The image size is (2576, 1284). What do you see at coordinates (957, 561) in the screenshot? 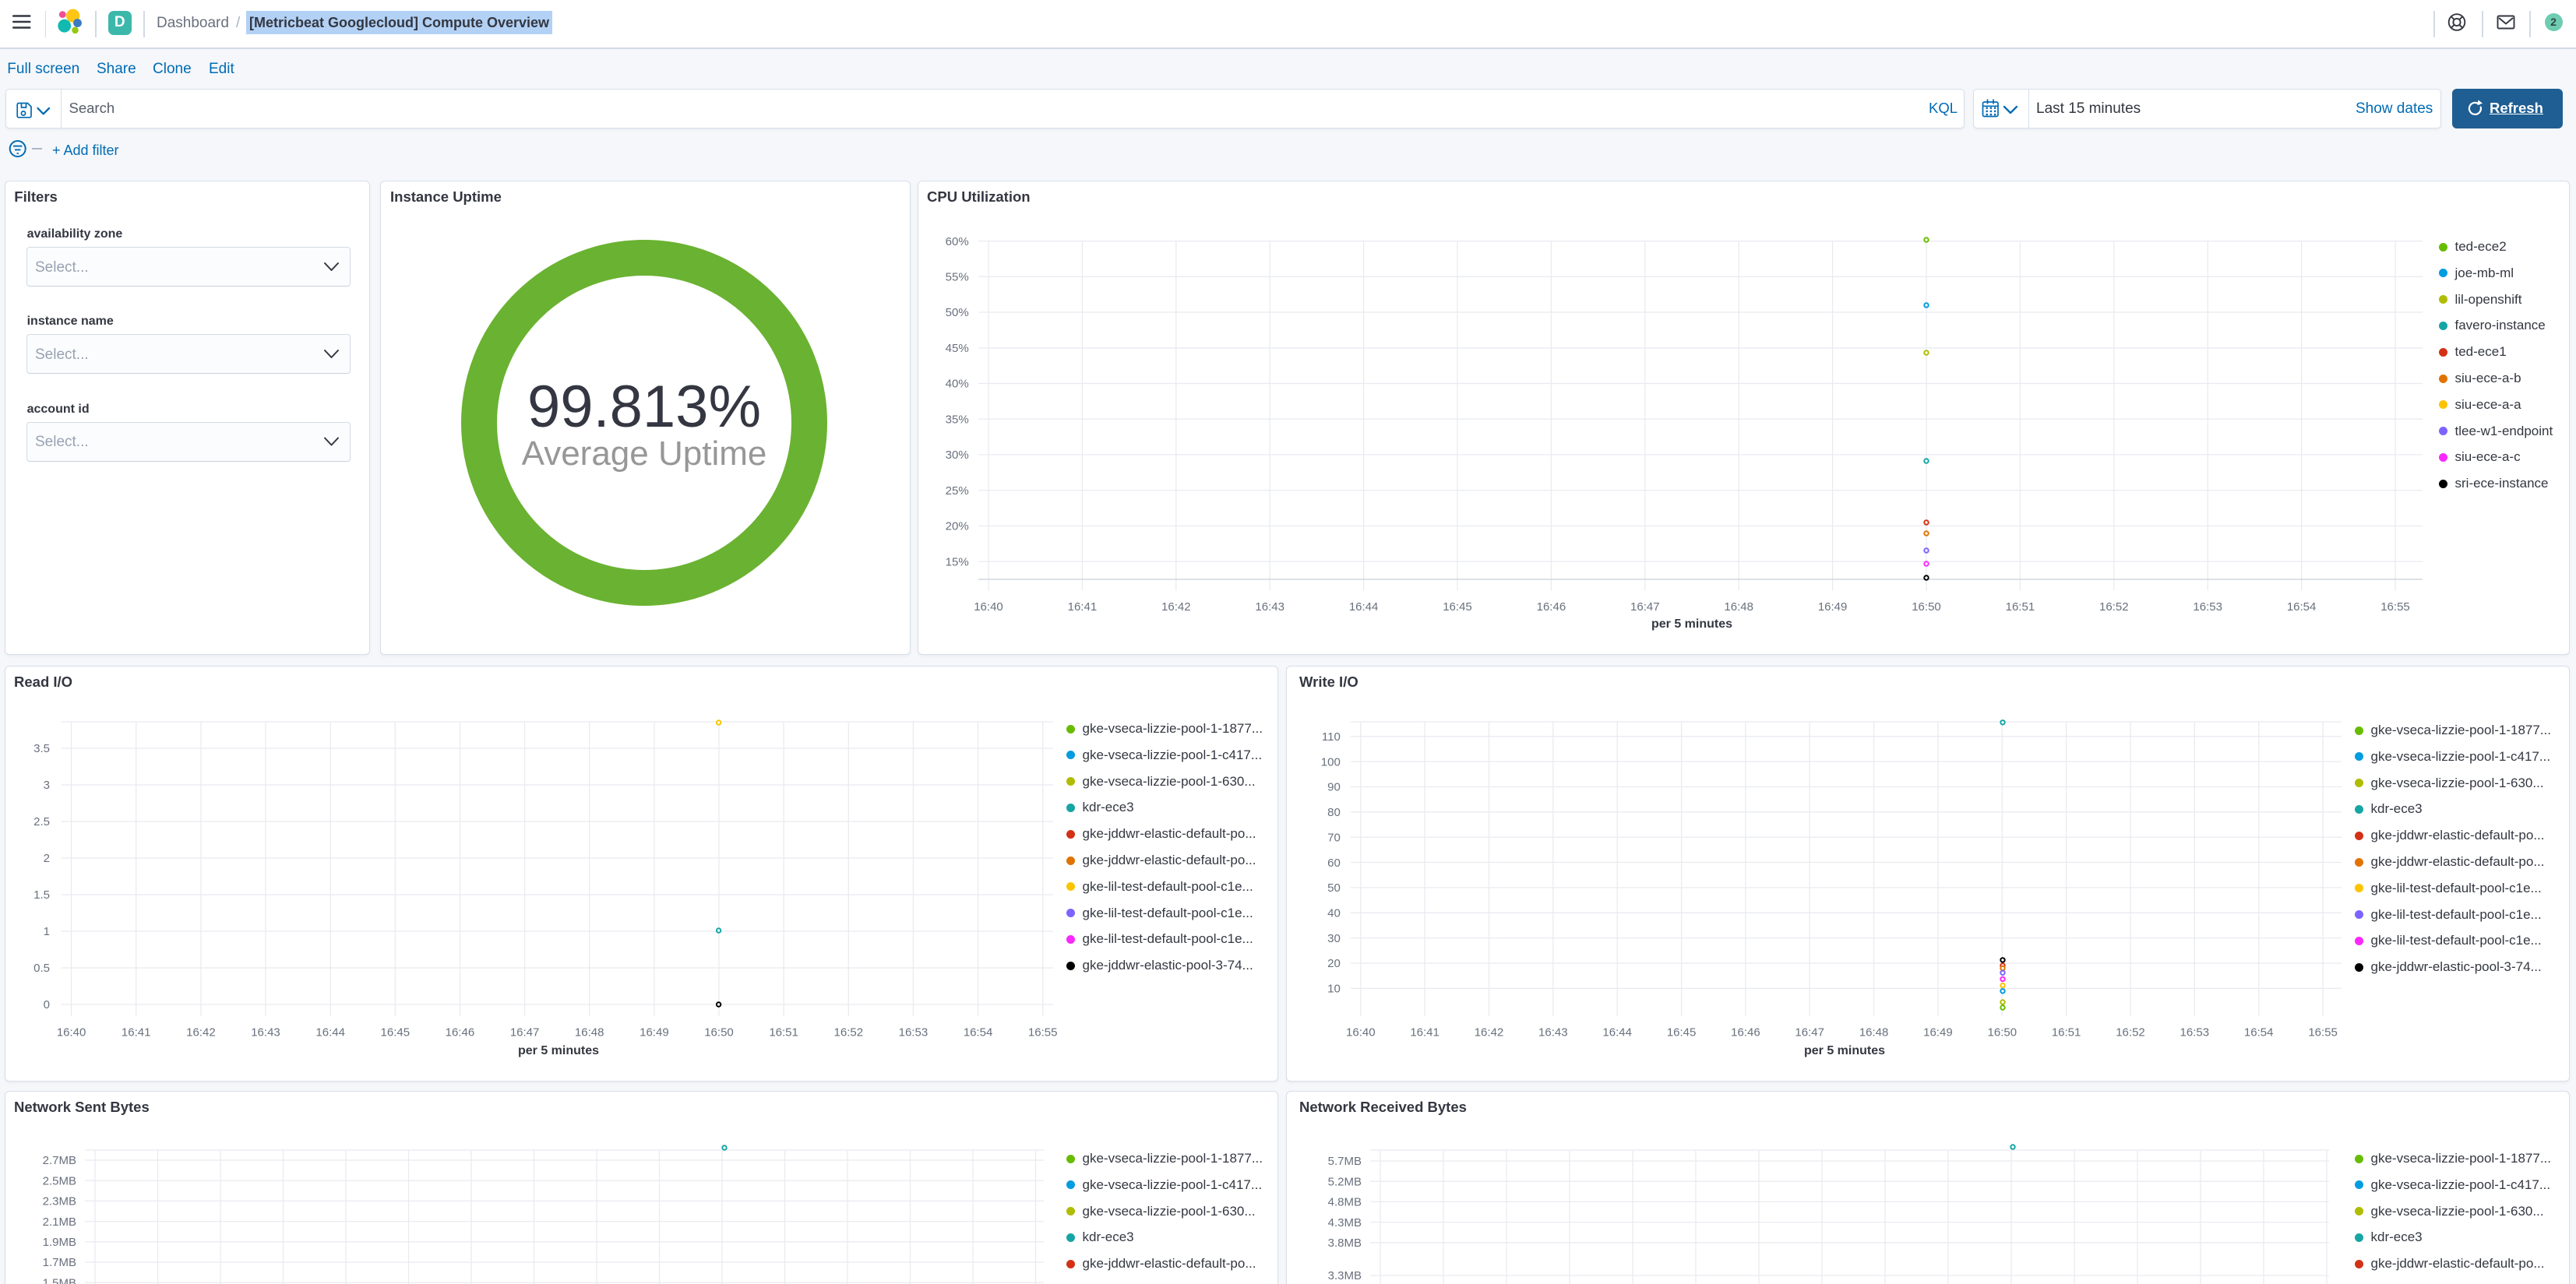
I see `svg-text: 15%` at bounding box center [957, 561].